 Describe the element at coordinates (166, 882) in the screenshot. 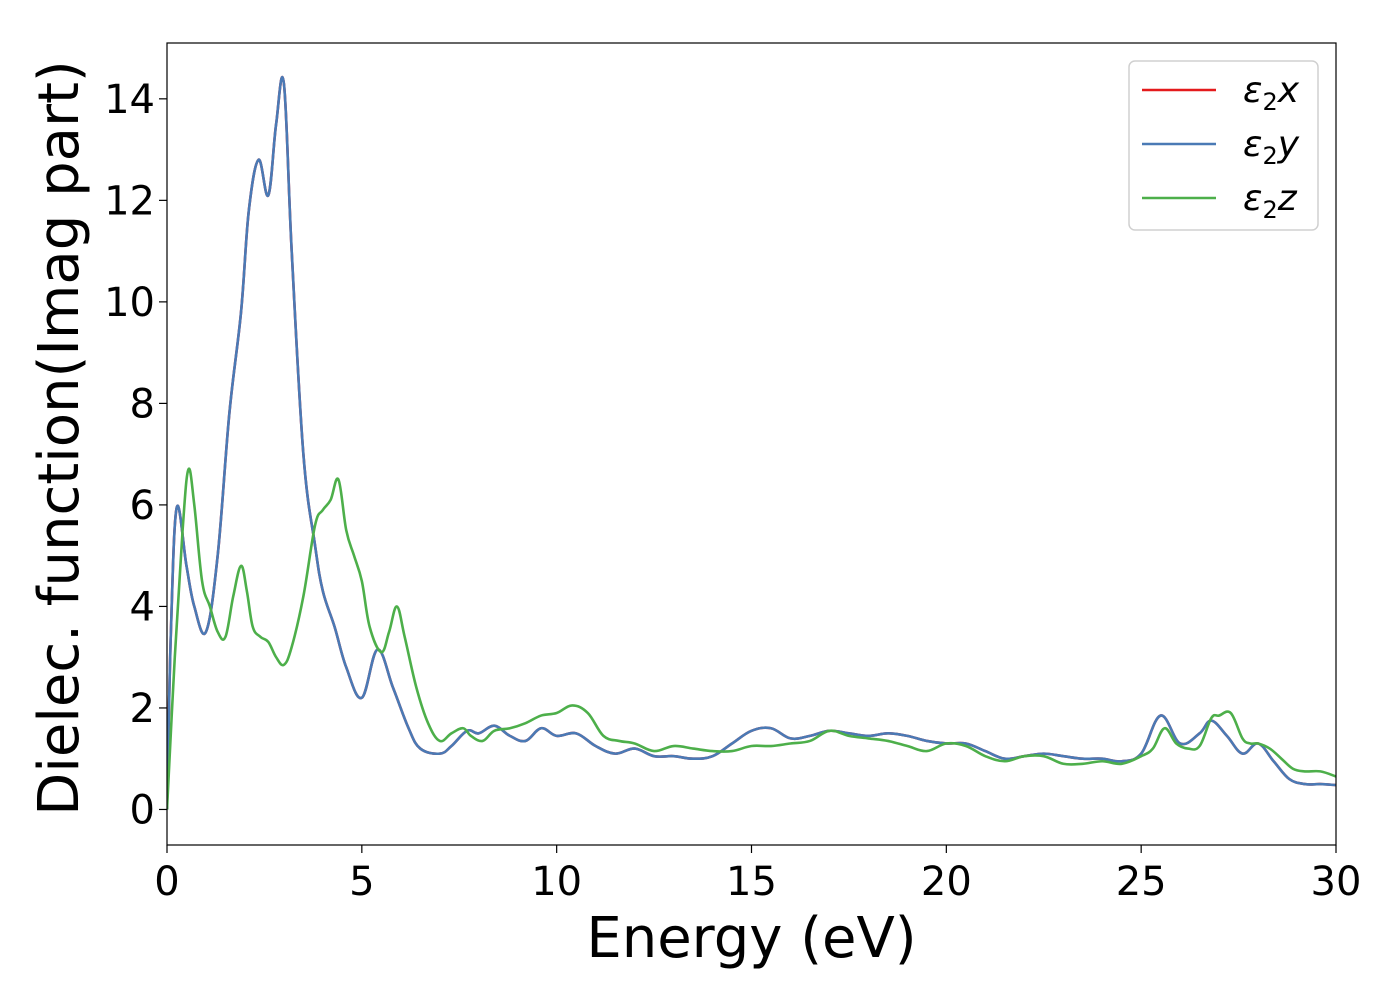

I see `x-tick-label: 0` at that location.